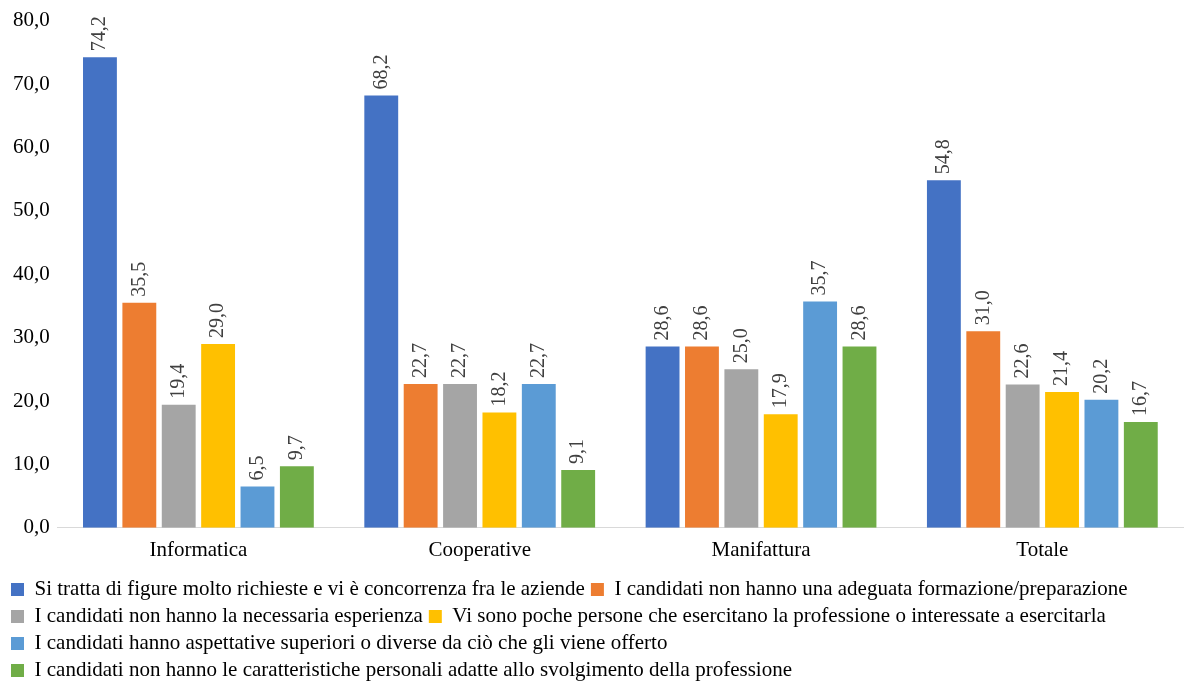 The image size is (1198, 691). I want to click on data-label: 68,2, so click(379, 72).